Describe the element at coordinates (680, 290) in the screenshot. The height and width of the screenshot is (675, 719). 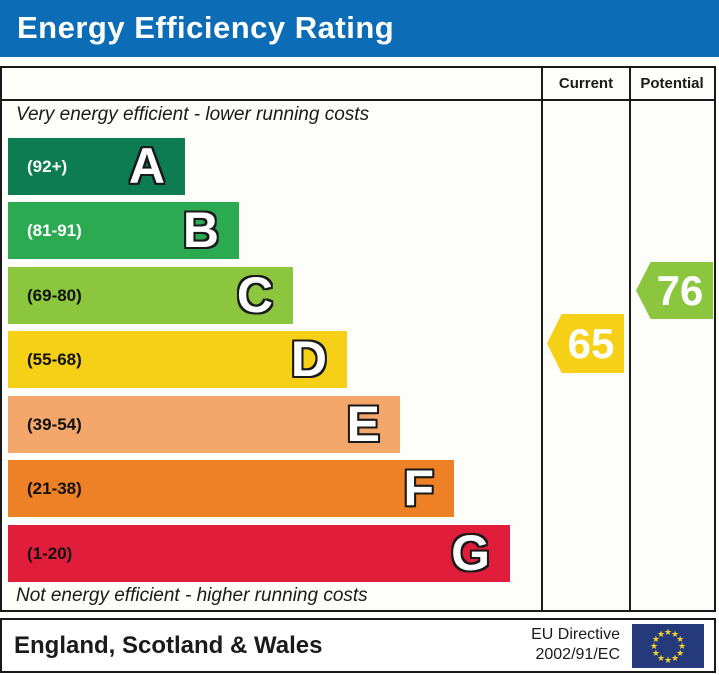
I see `potential-rating-value: 76` at that location.